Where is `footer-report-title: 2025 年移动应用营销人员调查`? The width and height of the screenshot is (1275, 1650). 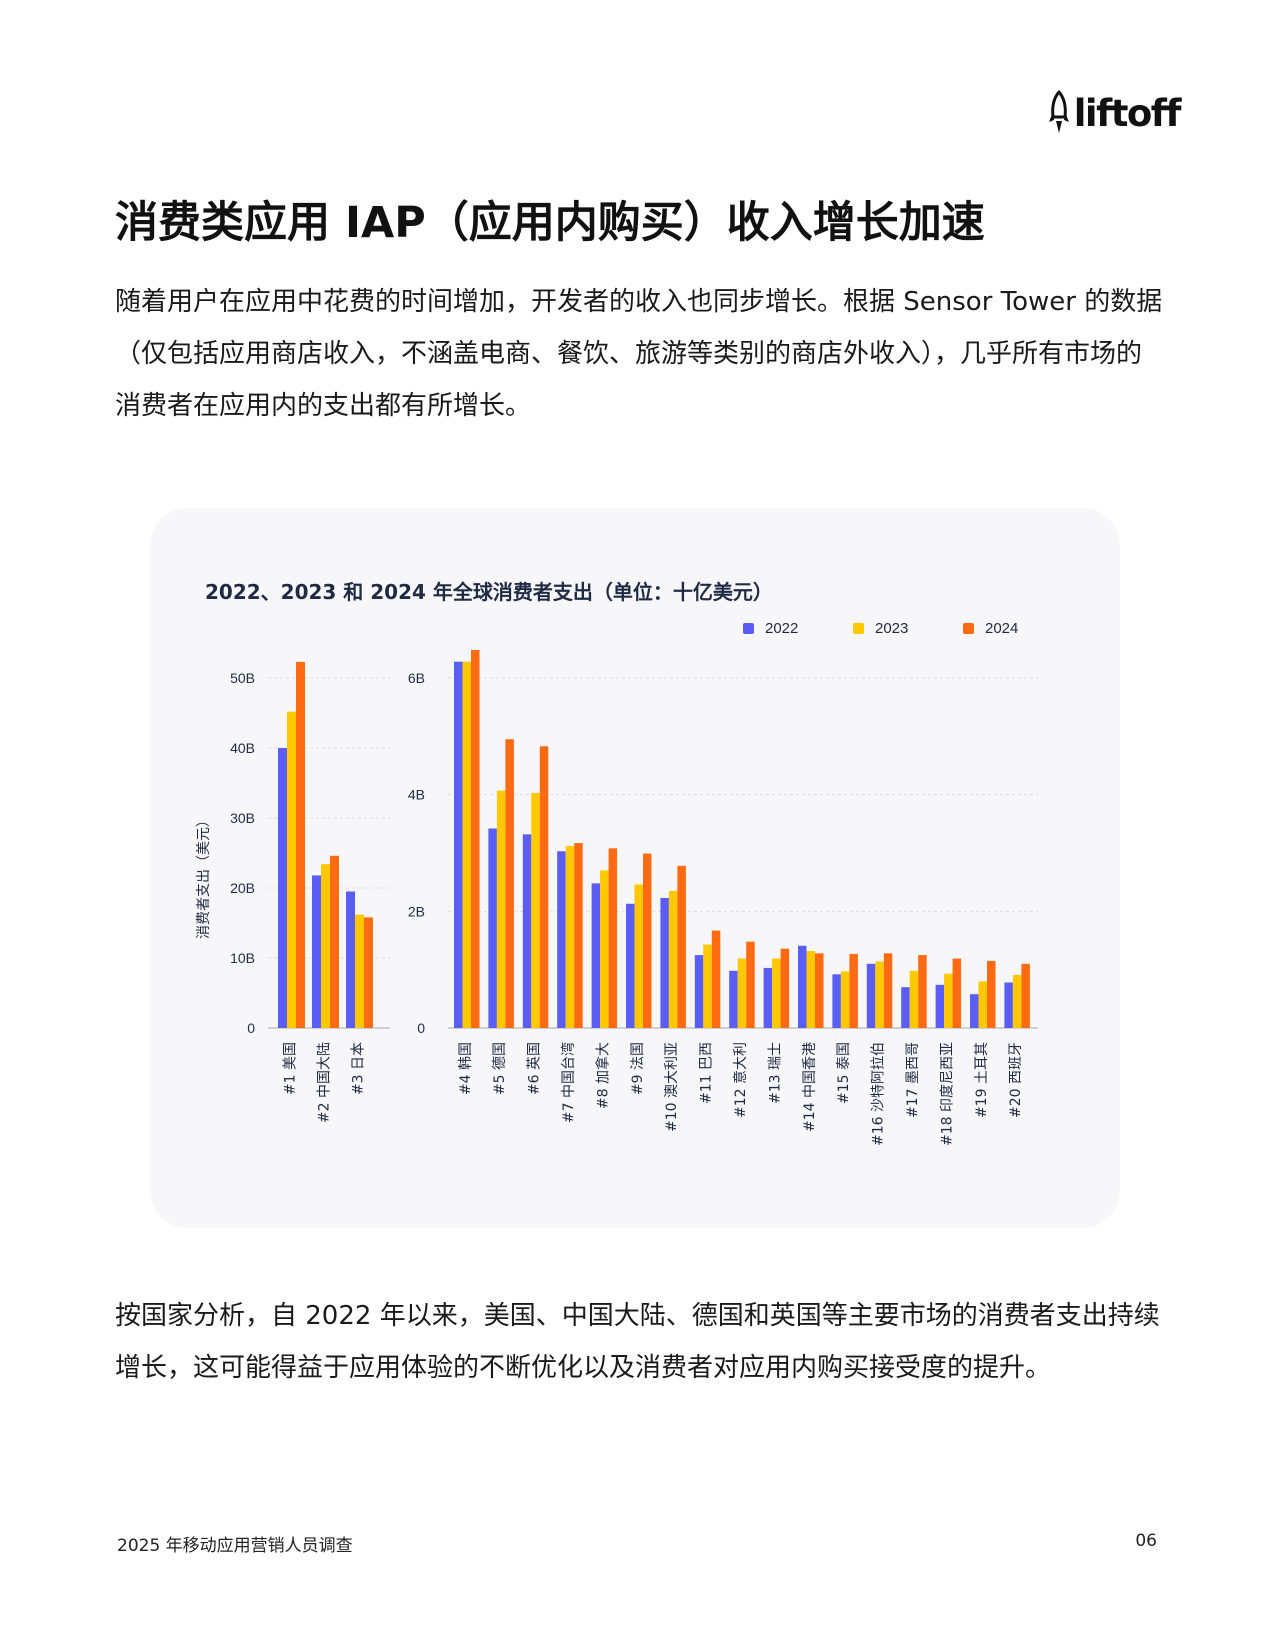
footer-report-title: 2025 年移动应用营销人员调查 is located at coordinates (235, 1546).